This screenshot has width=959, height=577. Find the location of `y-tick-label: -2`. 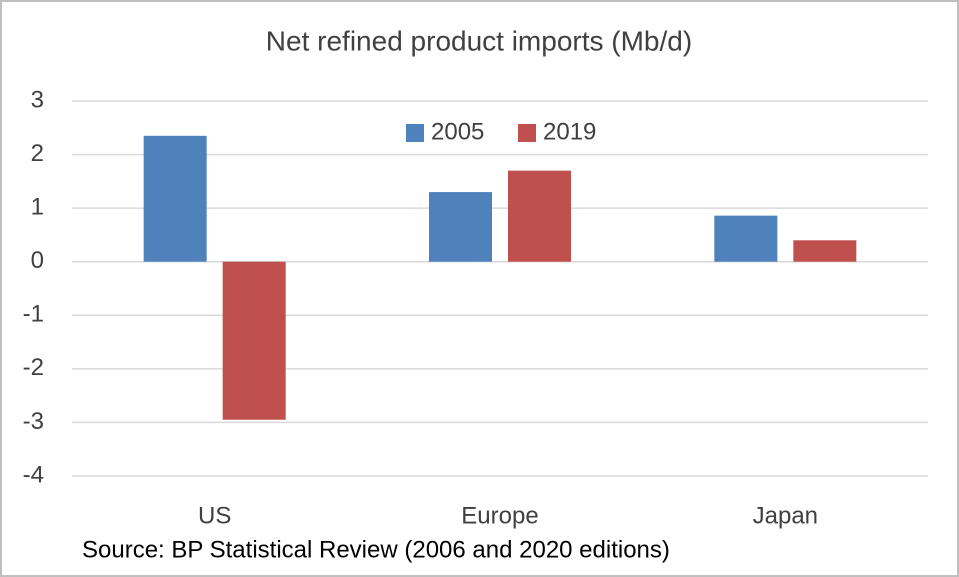

y-tick-label: -2 is located at coordinates (33, 367).